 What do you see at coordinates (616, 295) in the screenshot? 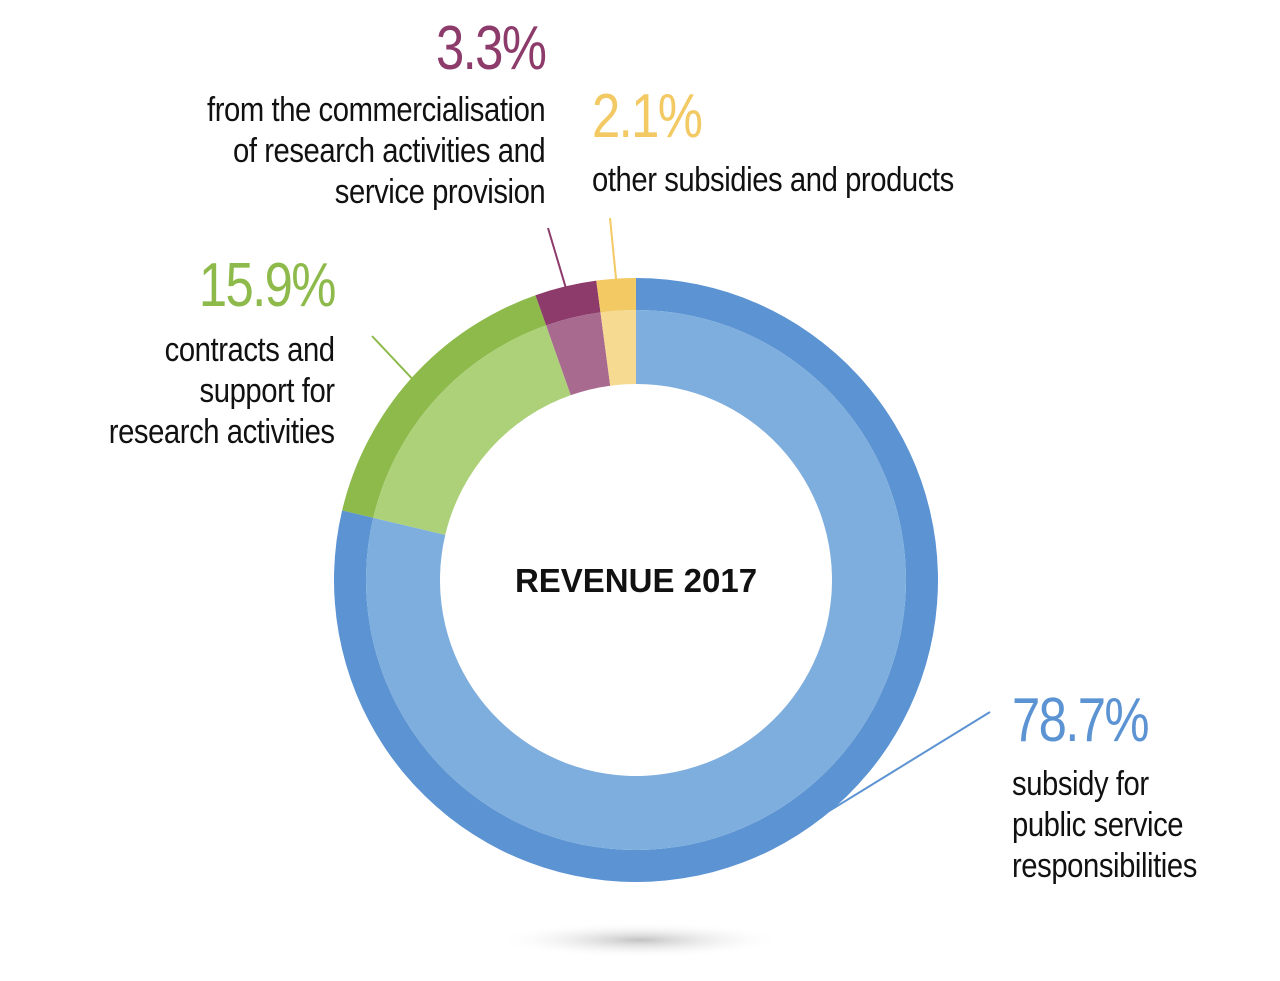
I see `donut-slice-other-outer` at bounding box center [616, 295].